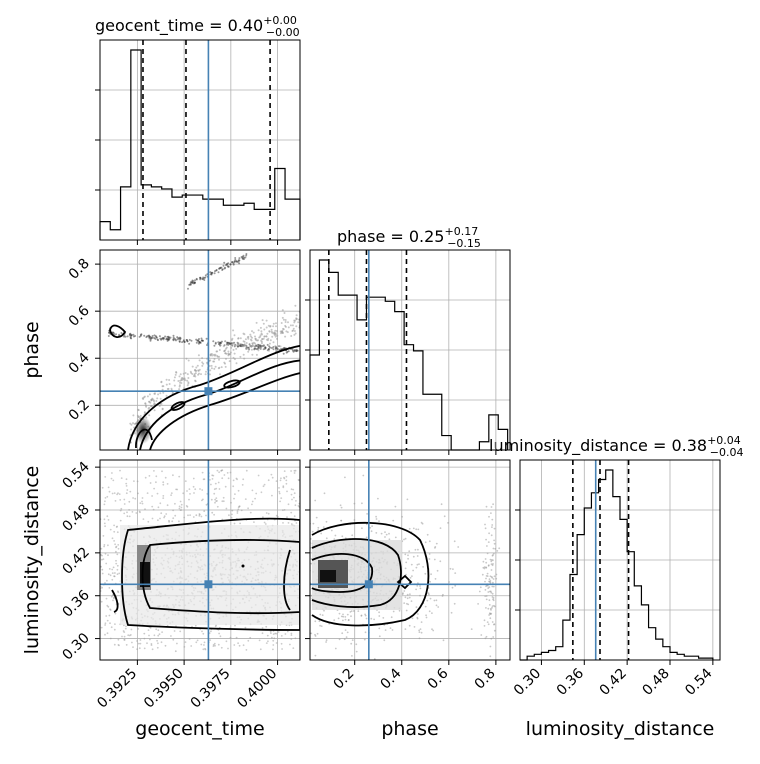  Describe the element at coordinates (370, 574) in the screenshot. I see `contour-line` at that location.